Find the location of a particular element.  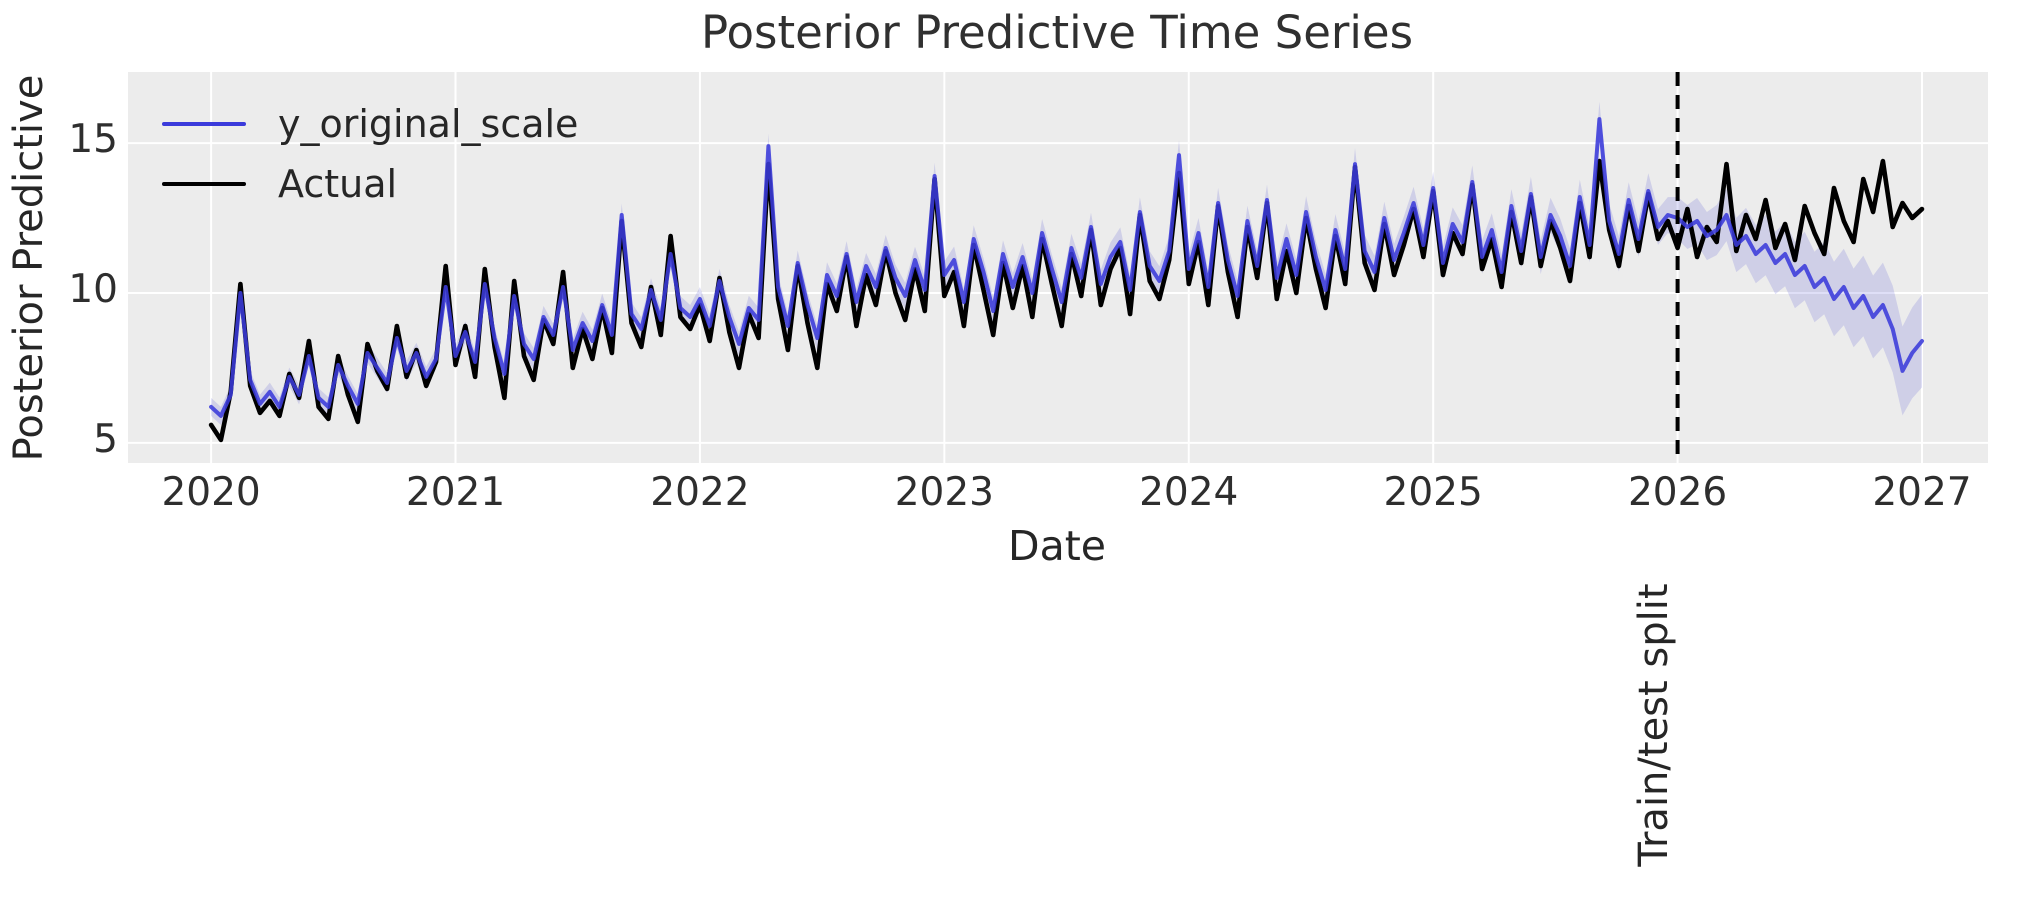

x-tick-label: 2022 is located at coordinates (700, 492).